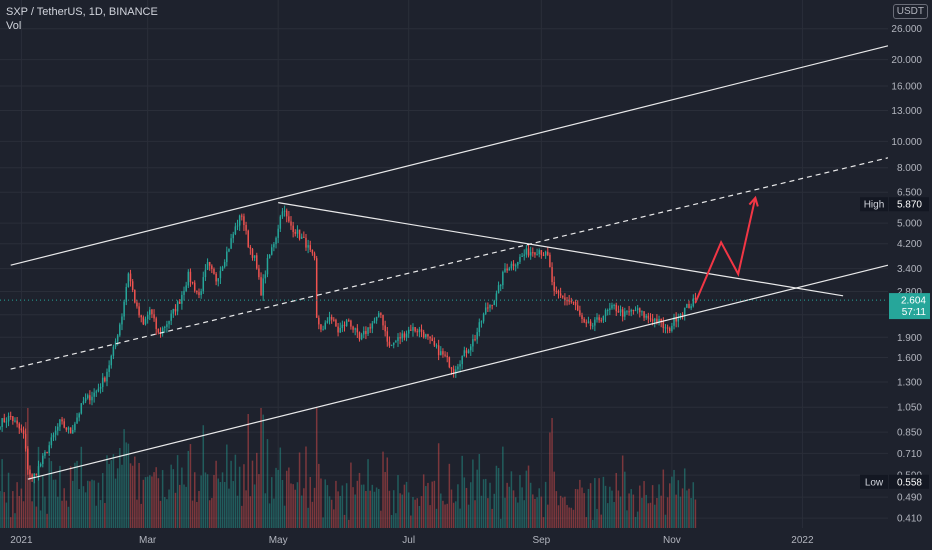  Describe the element at coordinates (444, 539) in the screenshot. I see `time-axis` at that location.